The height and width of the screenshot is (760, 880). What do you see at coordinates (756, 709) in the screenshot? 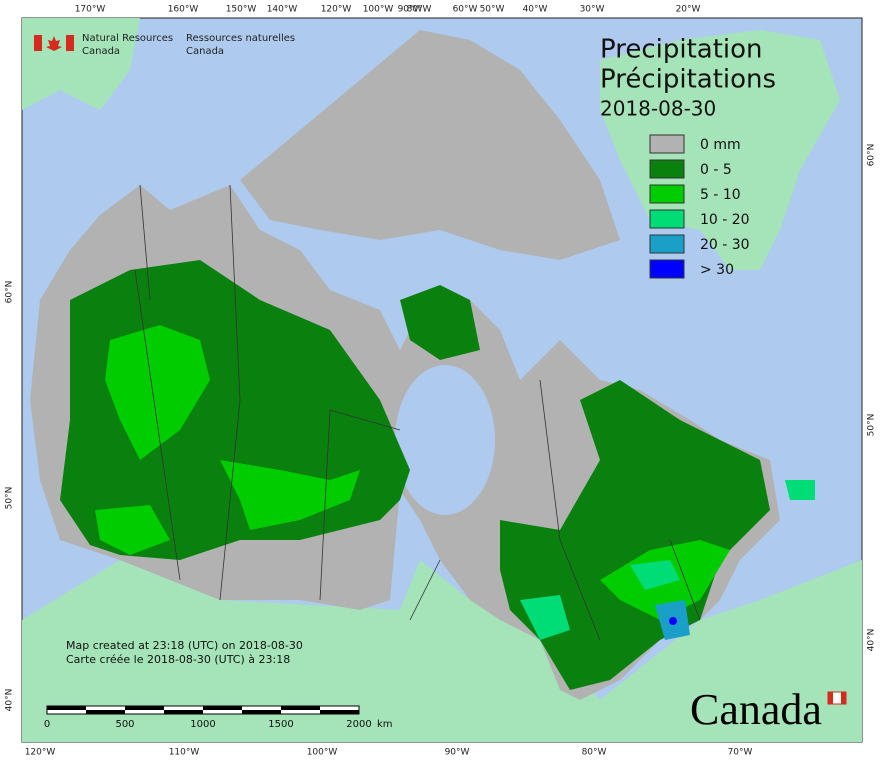
I see `wordmark-text: Canada` at bounding box center [756, 709].